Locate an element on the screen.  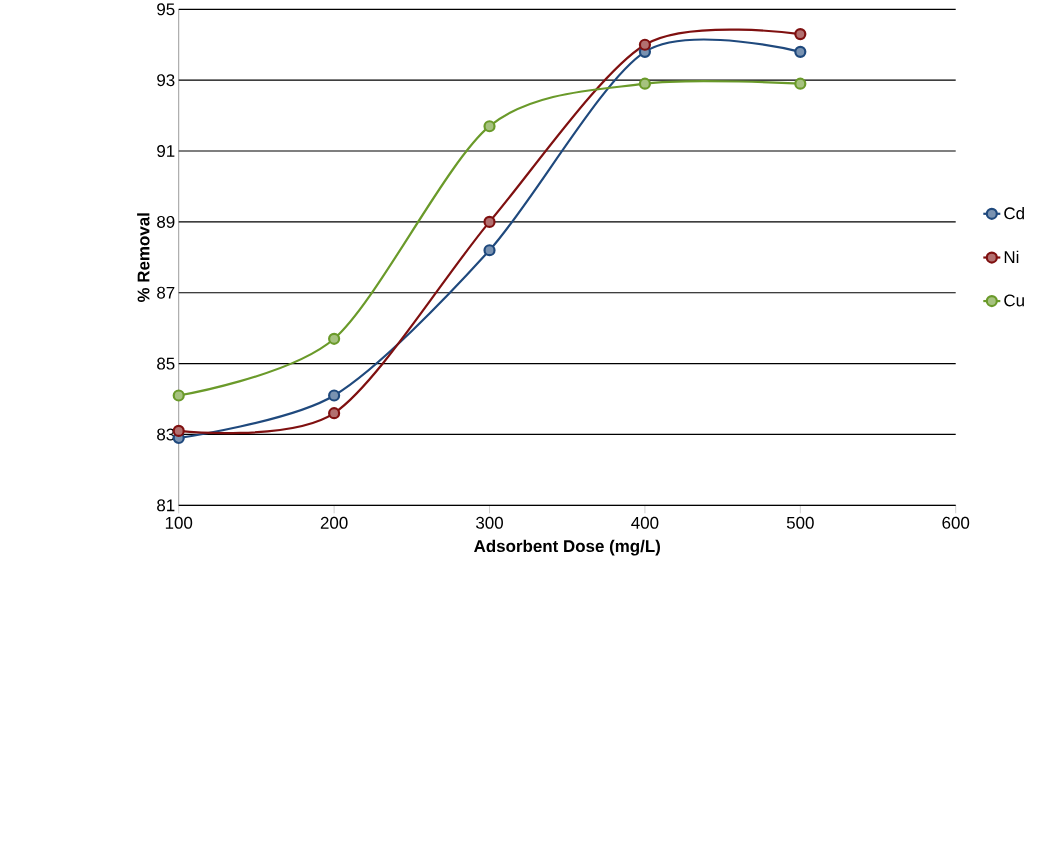
y-axis-title: % Removal is located at coordinates (143, 258).